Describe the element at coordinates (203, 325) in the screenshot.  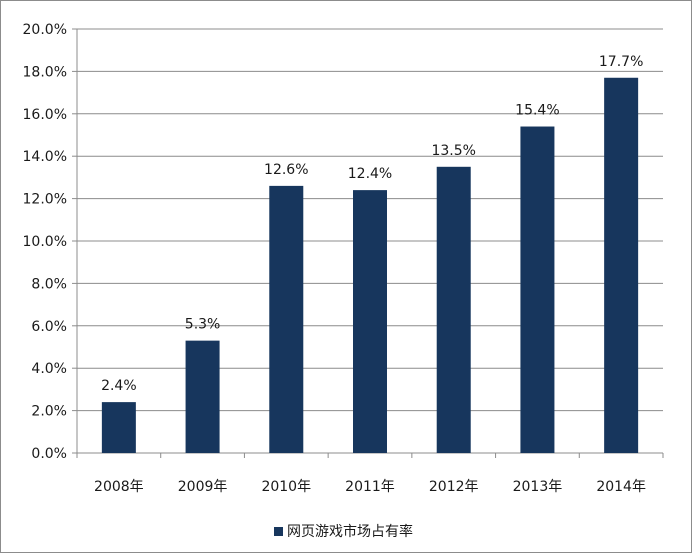
I see `data-label: 5.3%` at that location.